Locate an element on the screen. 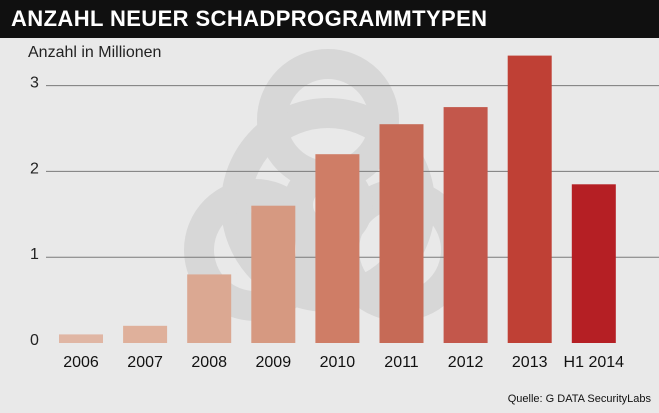  bar-2011 is located at coordinates (401, 233).